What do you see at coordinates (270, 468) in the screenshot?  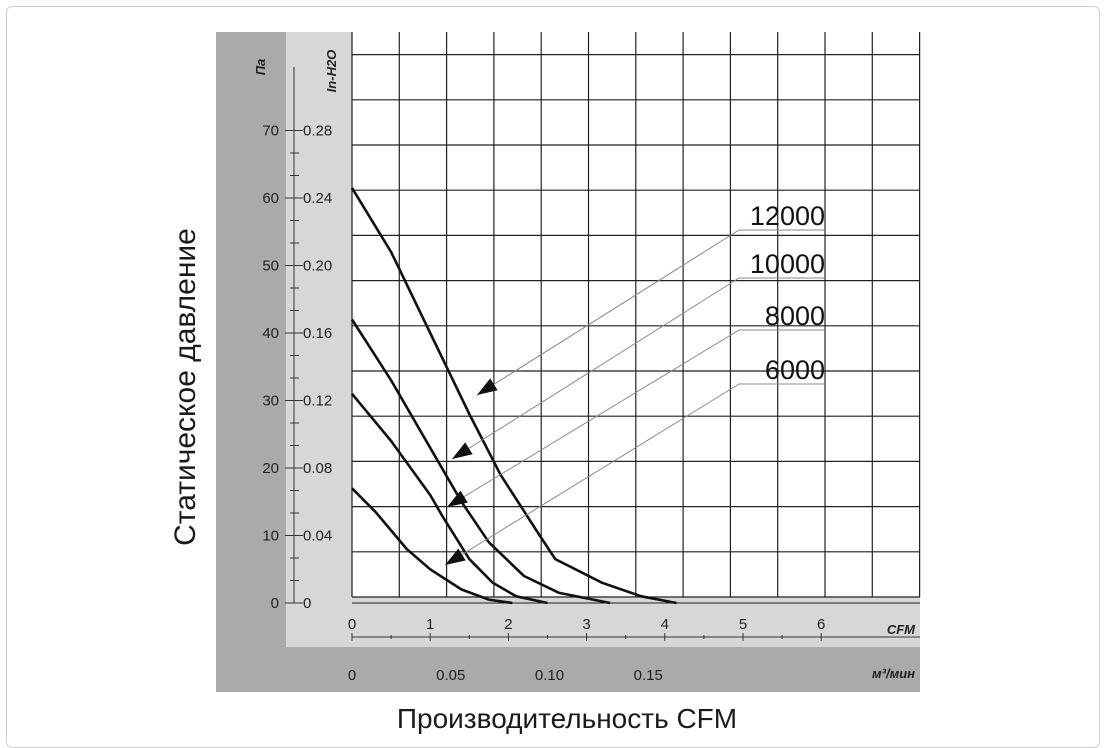 I see `pa-tick-label: 20` at bounding box center [270, 468].